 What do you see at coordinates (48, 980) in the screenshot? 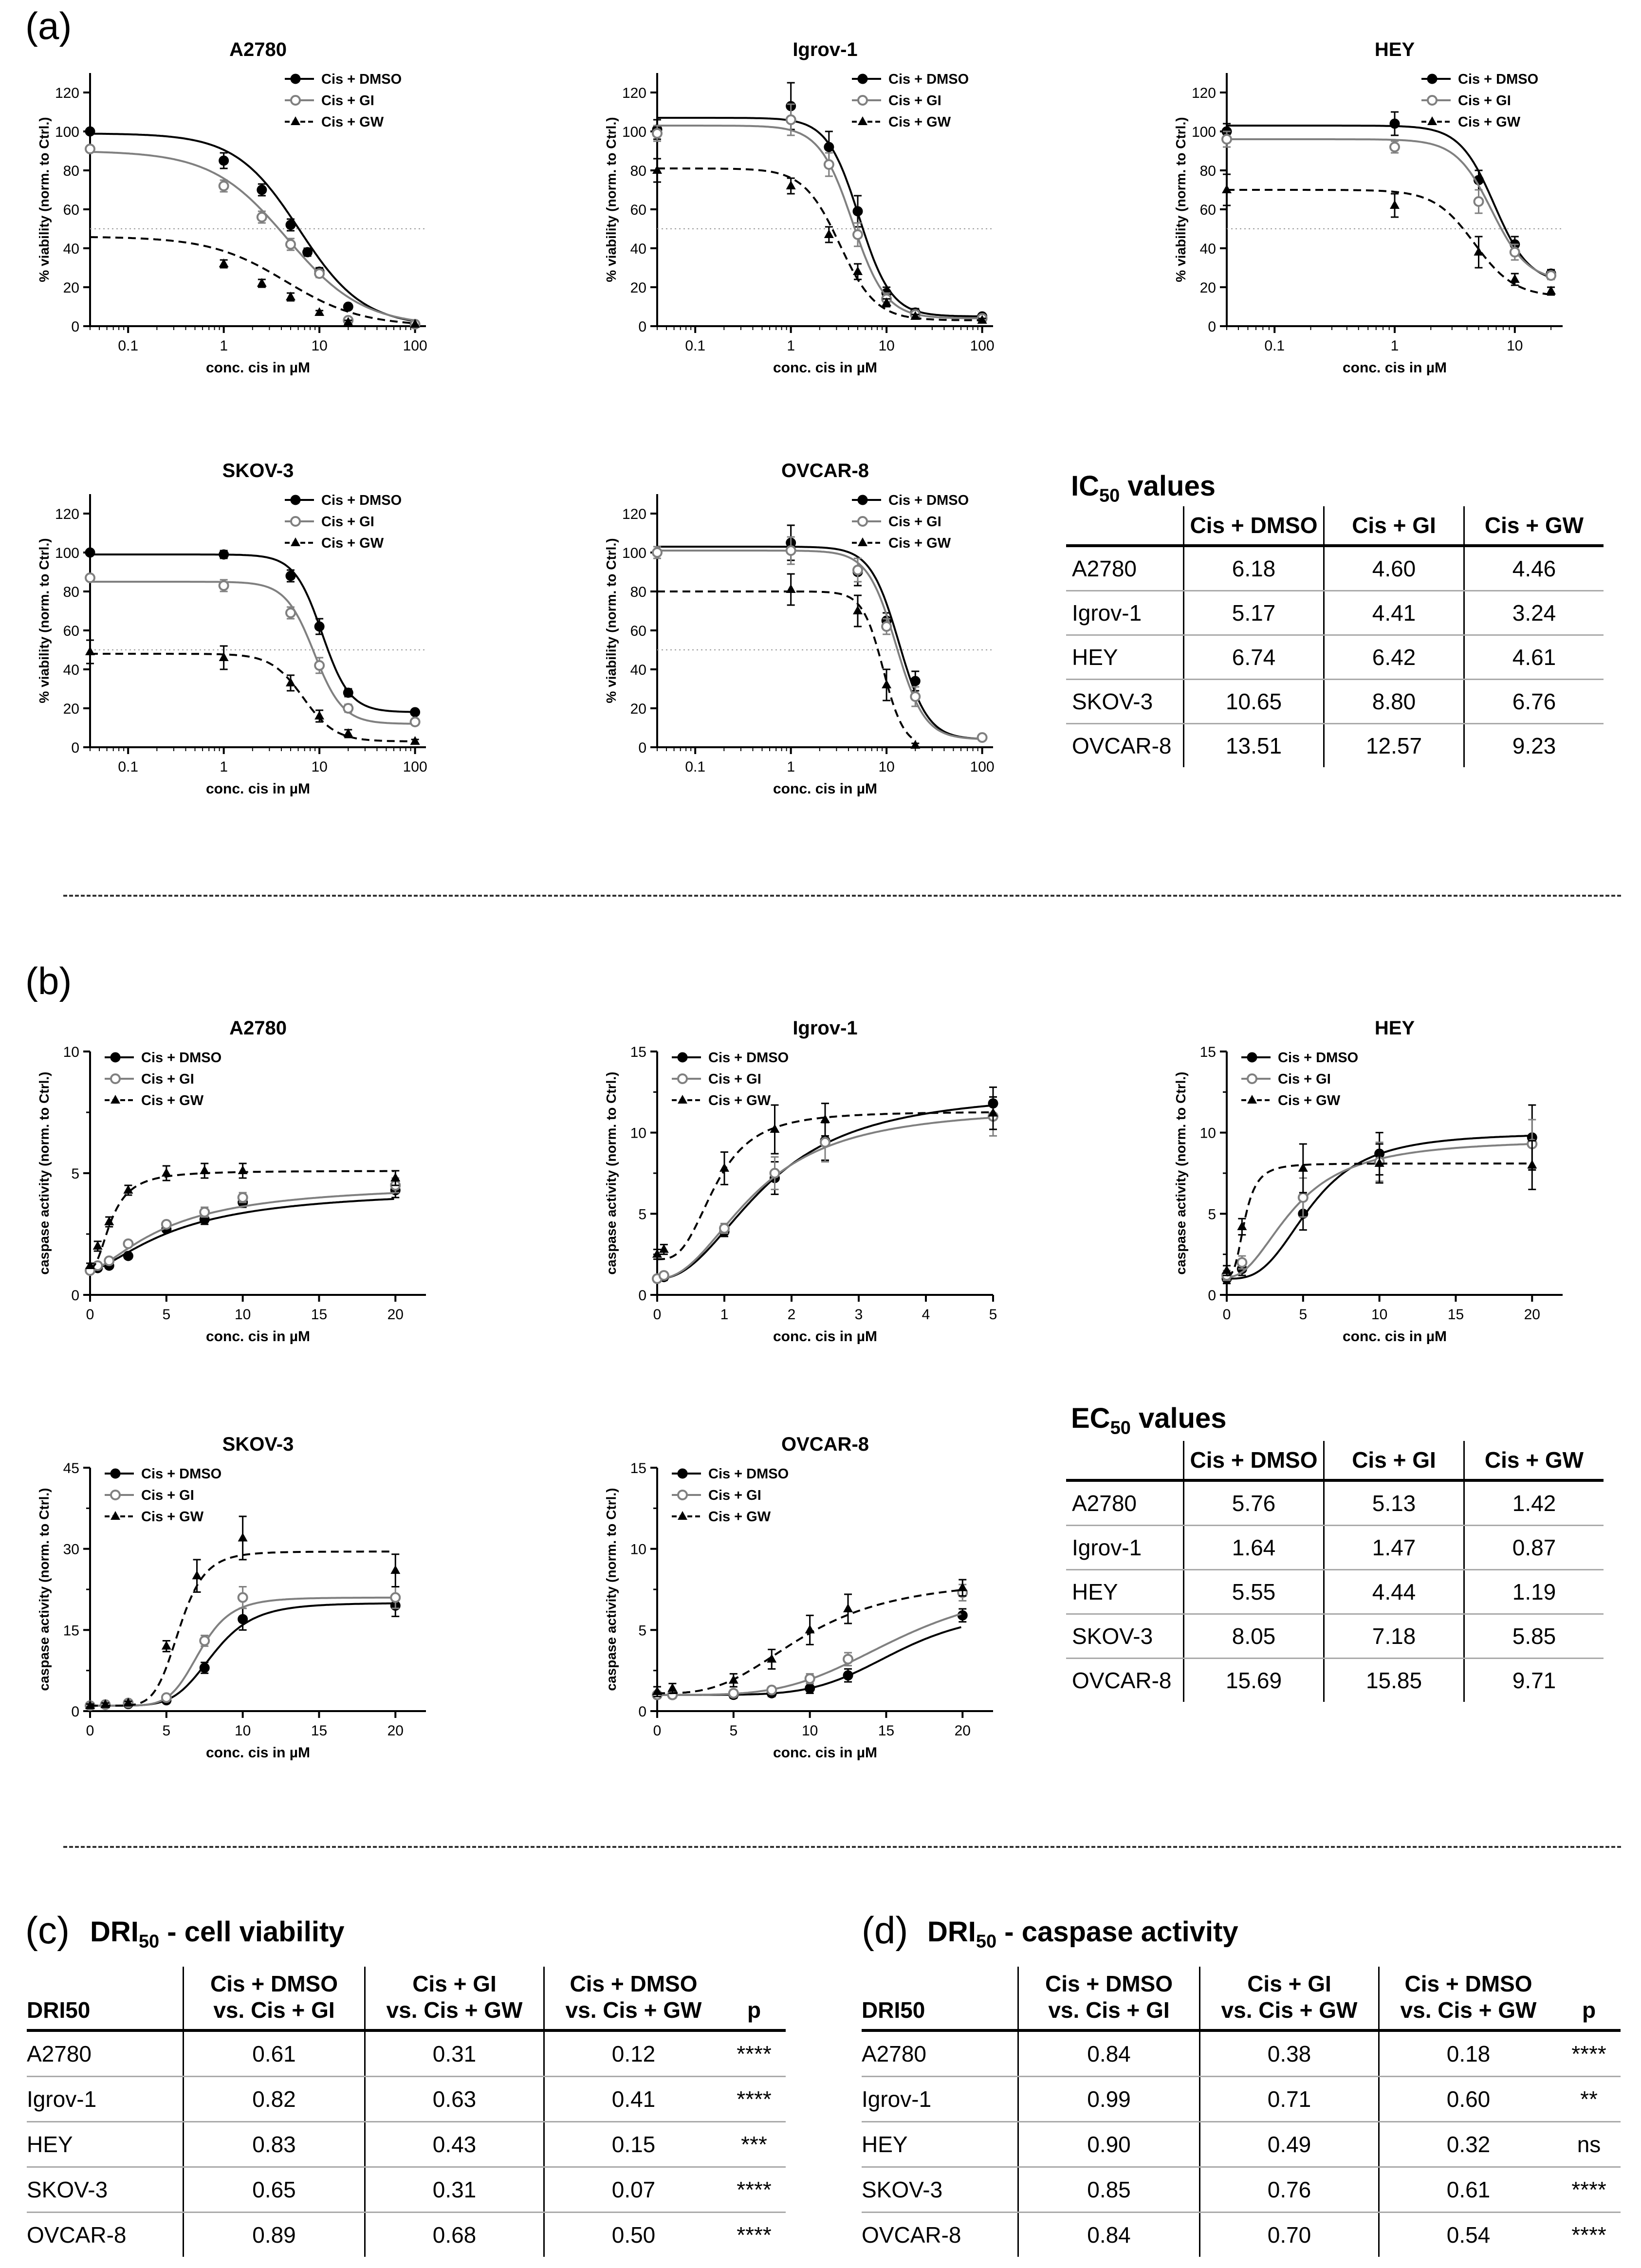
I see `panel-label-b: (b)` at bounding box center [48, 980].